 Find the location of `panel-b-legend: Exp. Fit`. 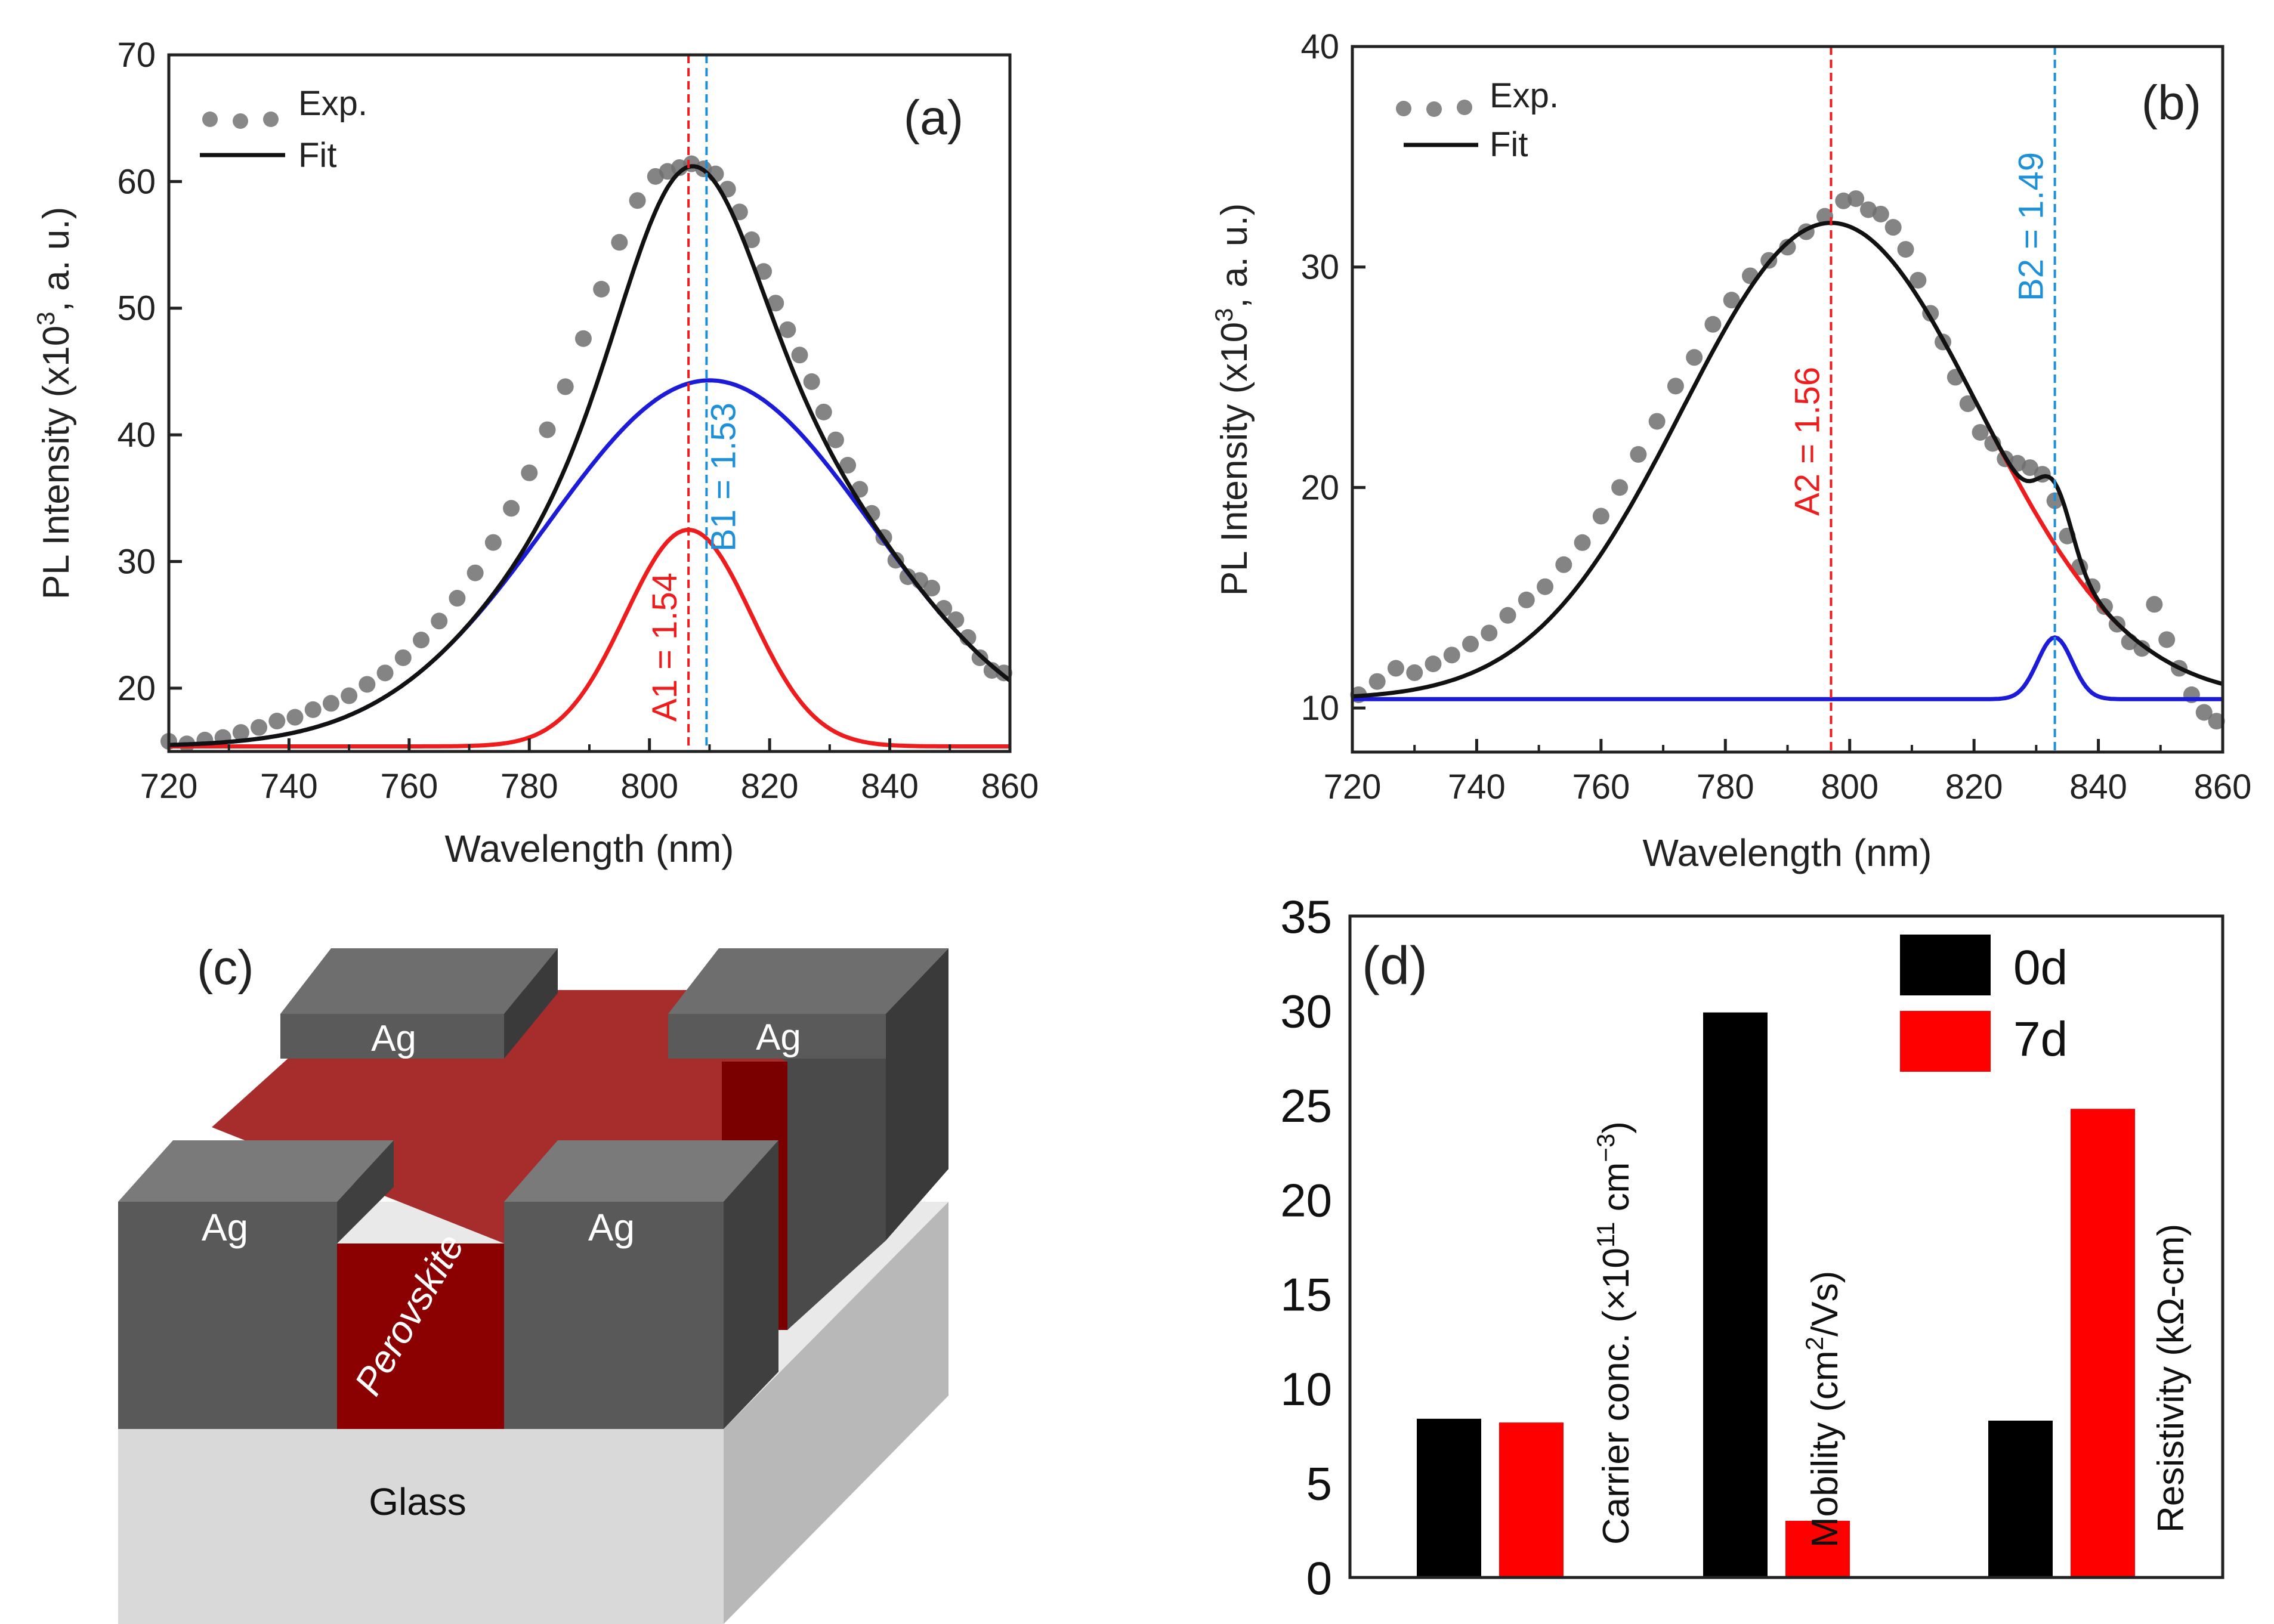

panel-b-legend: Exp. Fit is located at coordinates (1478, 120).